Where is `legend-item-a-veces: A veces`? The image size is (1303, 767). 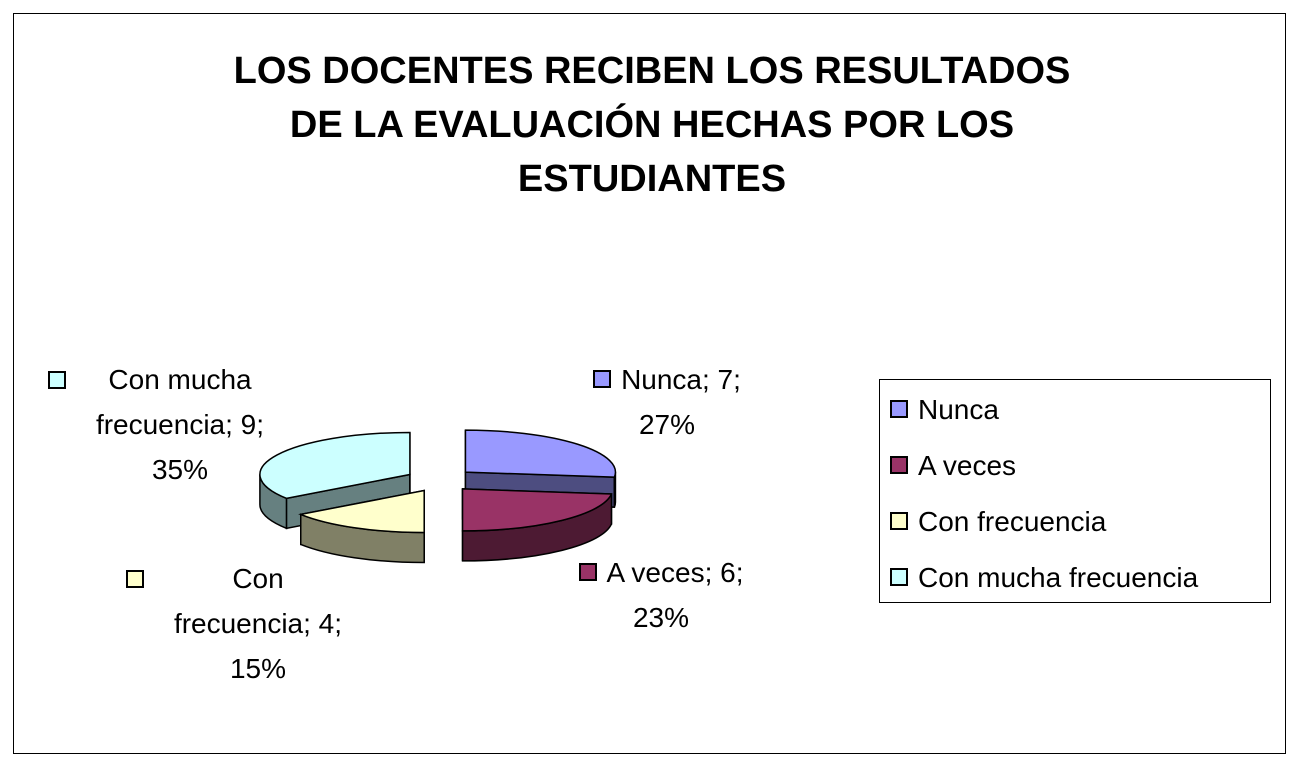
legend-item-a-veces: A veces is located at coordinates (953, 466).